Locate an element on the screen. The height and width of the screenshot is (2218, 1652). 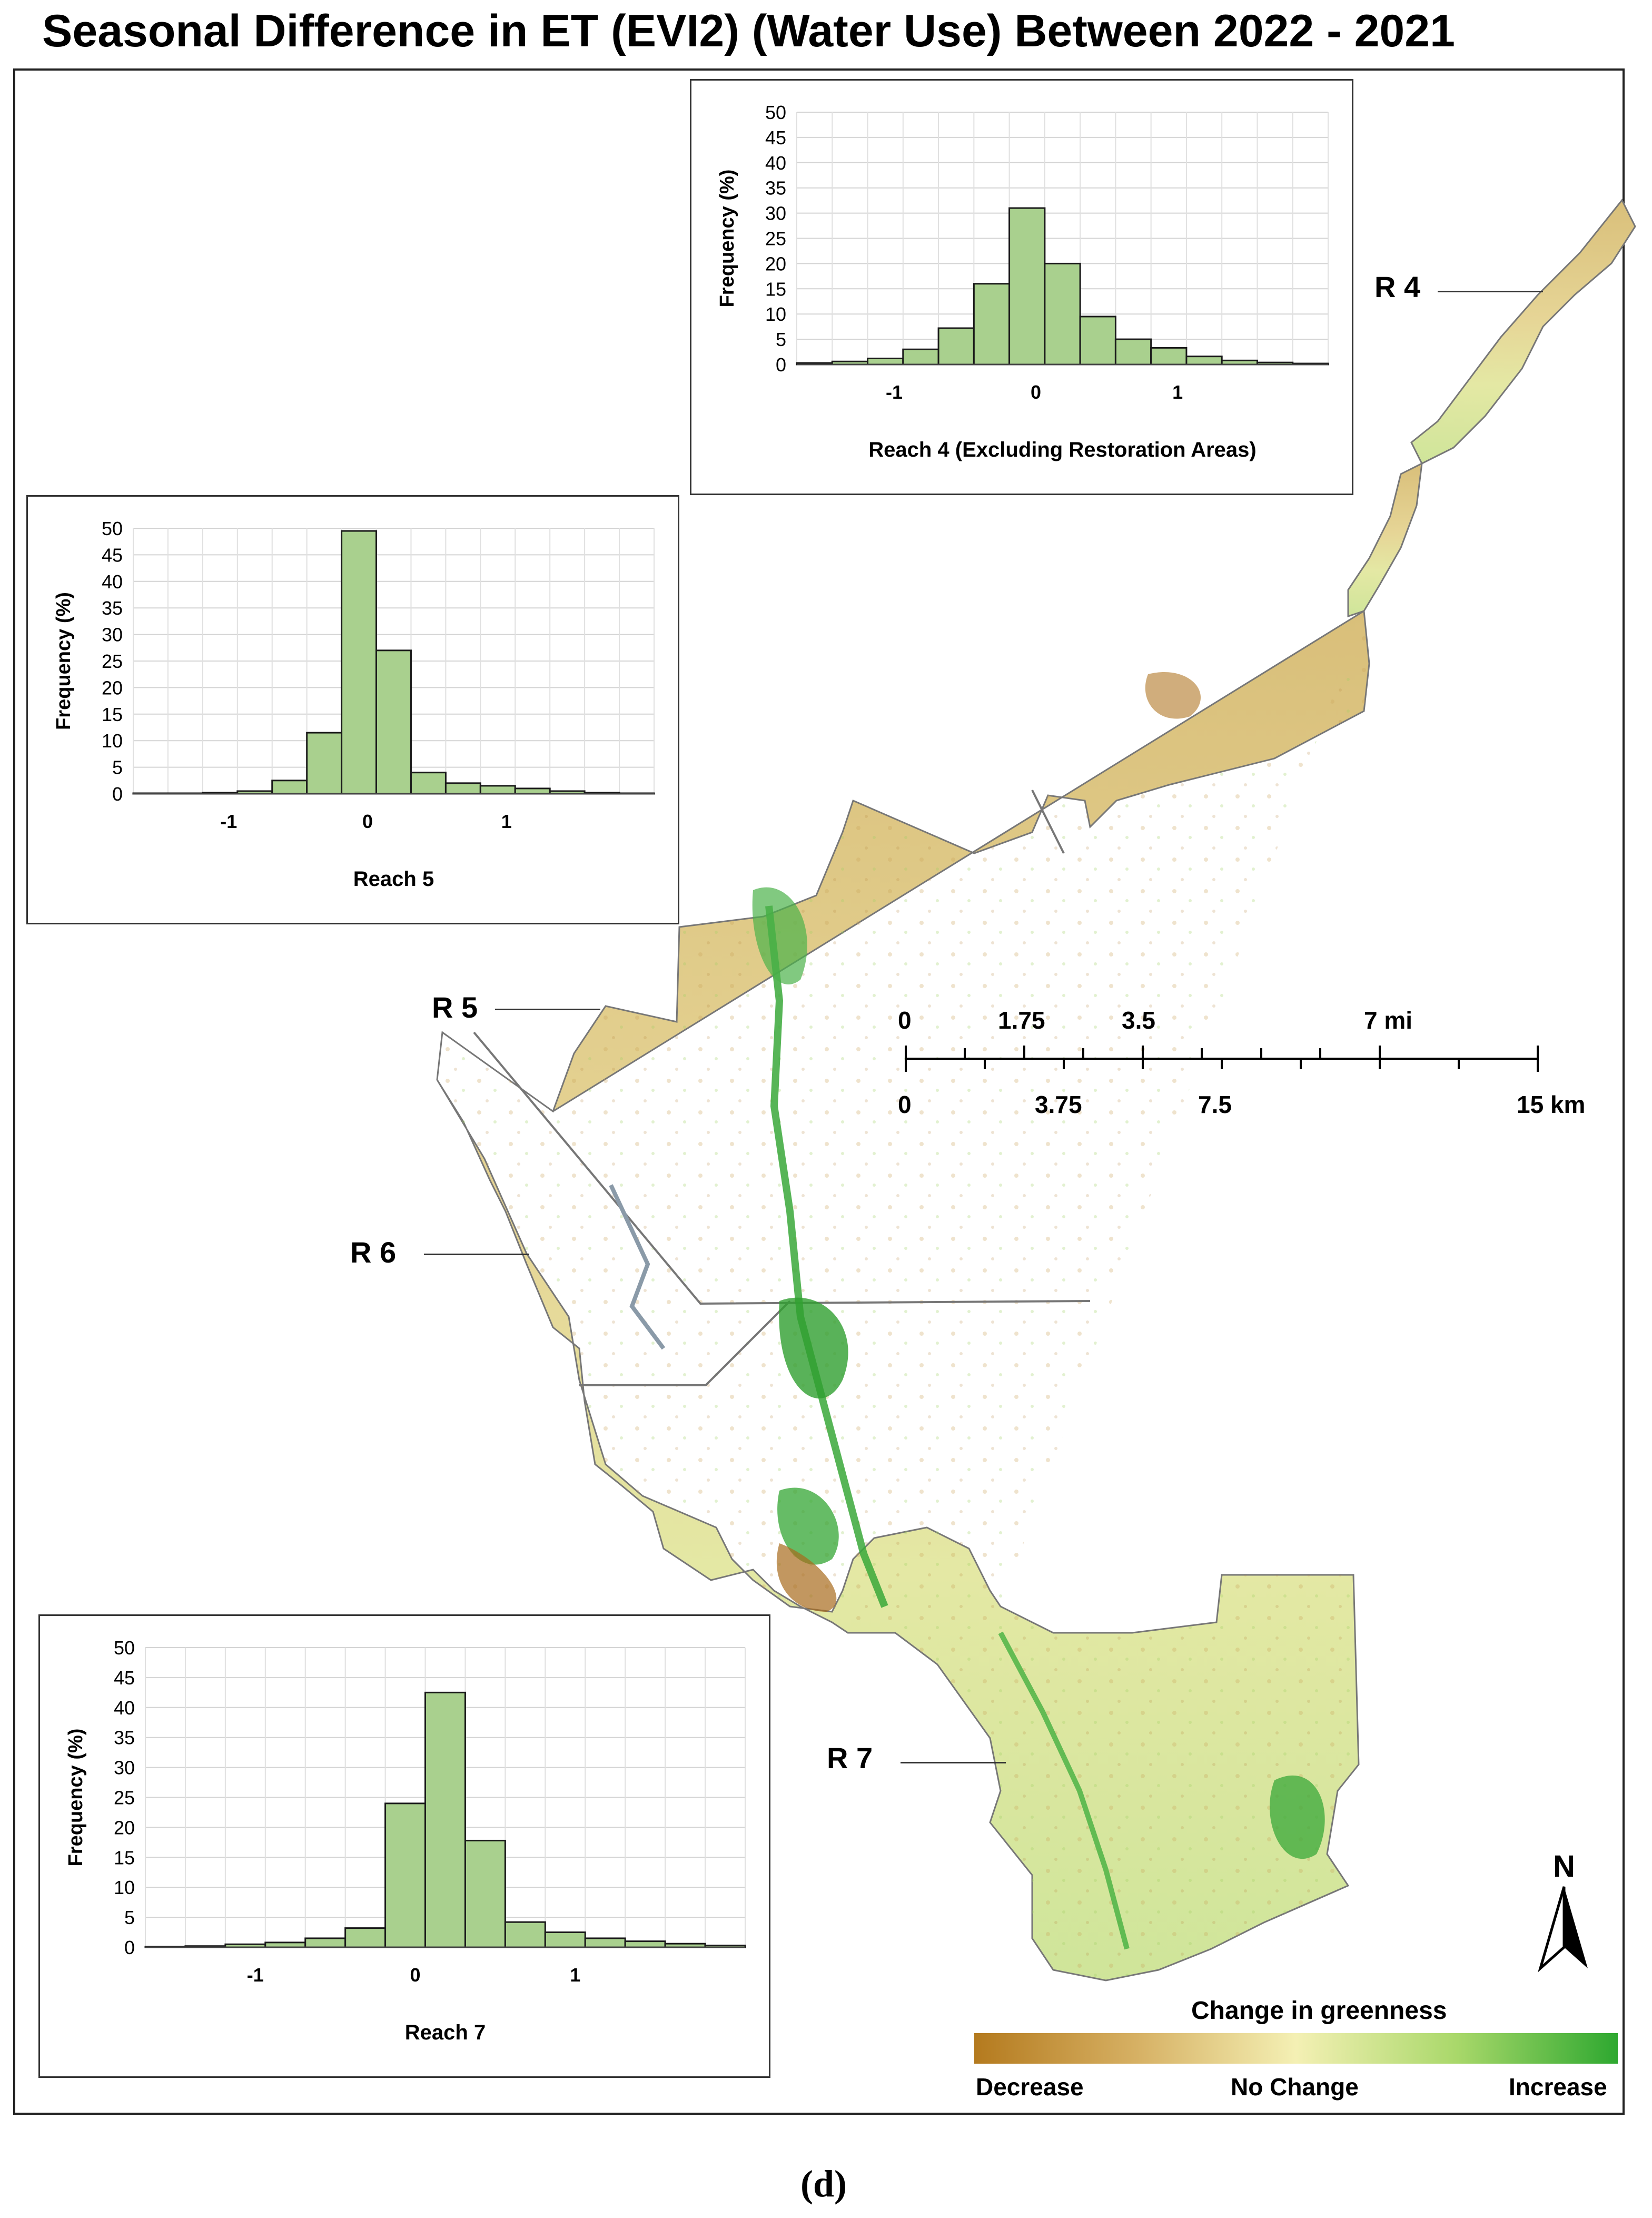
reach4-5-boundary is located at coordinates (1048, 822).